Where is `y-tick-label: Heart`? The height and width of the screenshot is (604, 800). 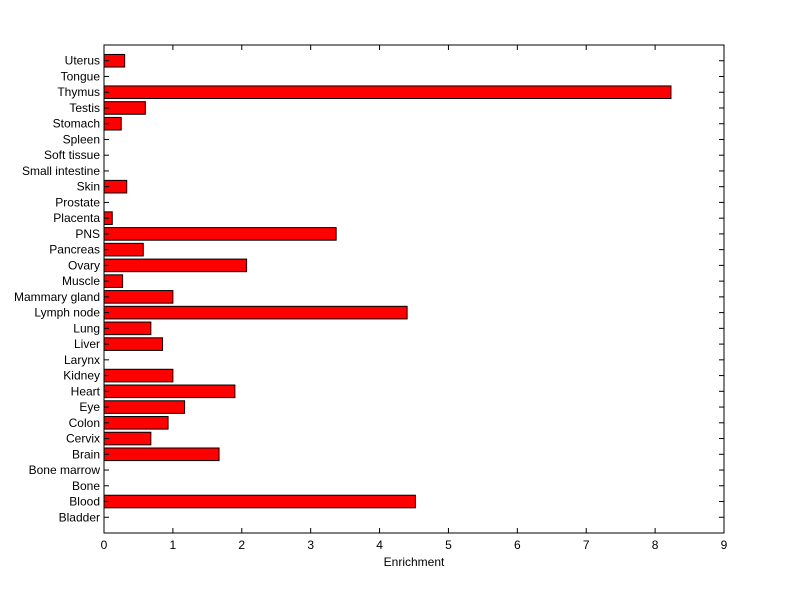
y-tick-label: Heart is located at coordinates (86, 391).